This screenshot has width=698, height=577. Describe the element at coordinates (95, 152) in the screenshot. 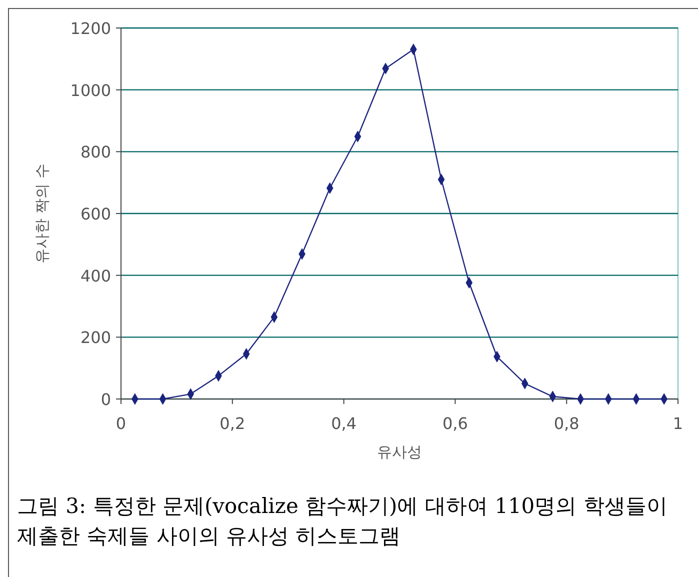

I see `y-tick-label: 800` at that location.